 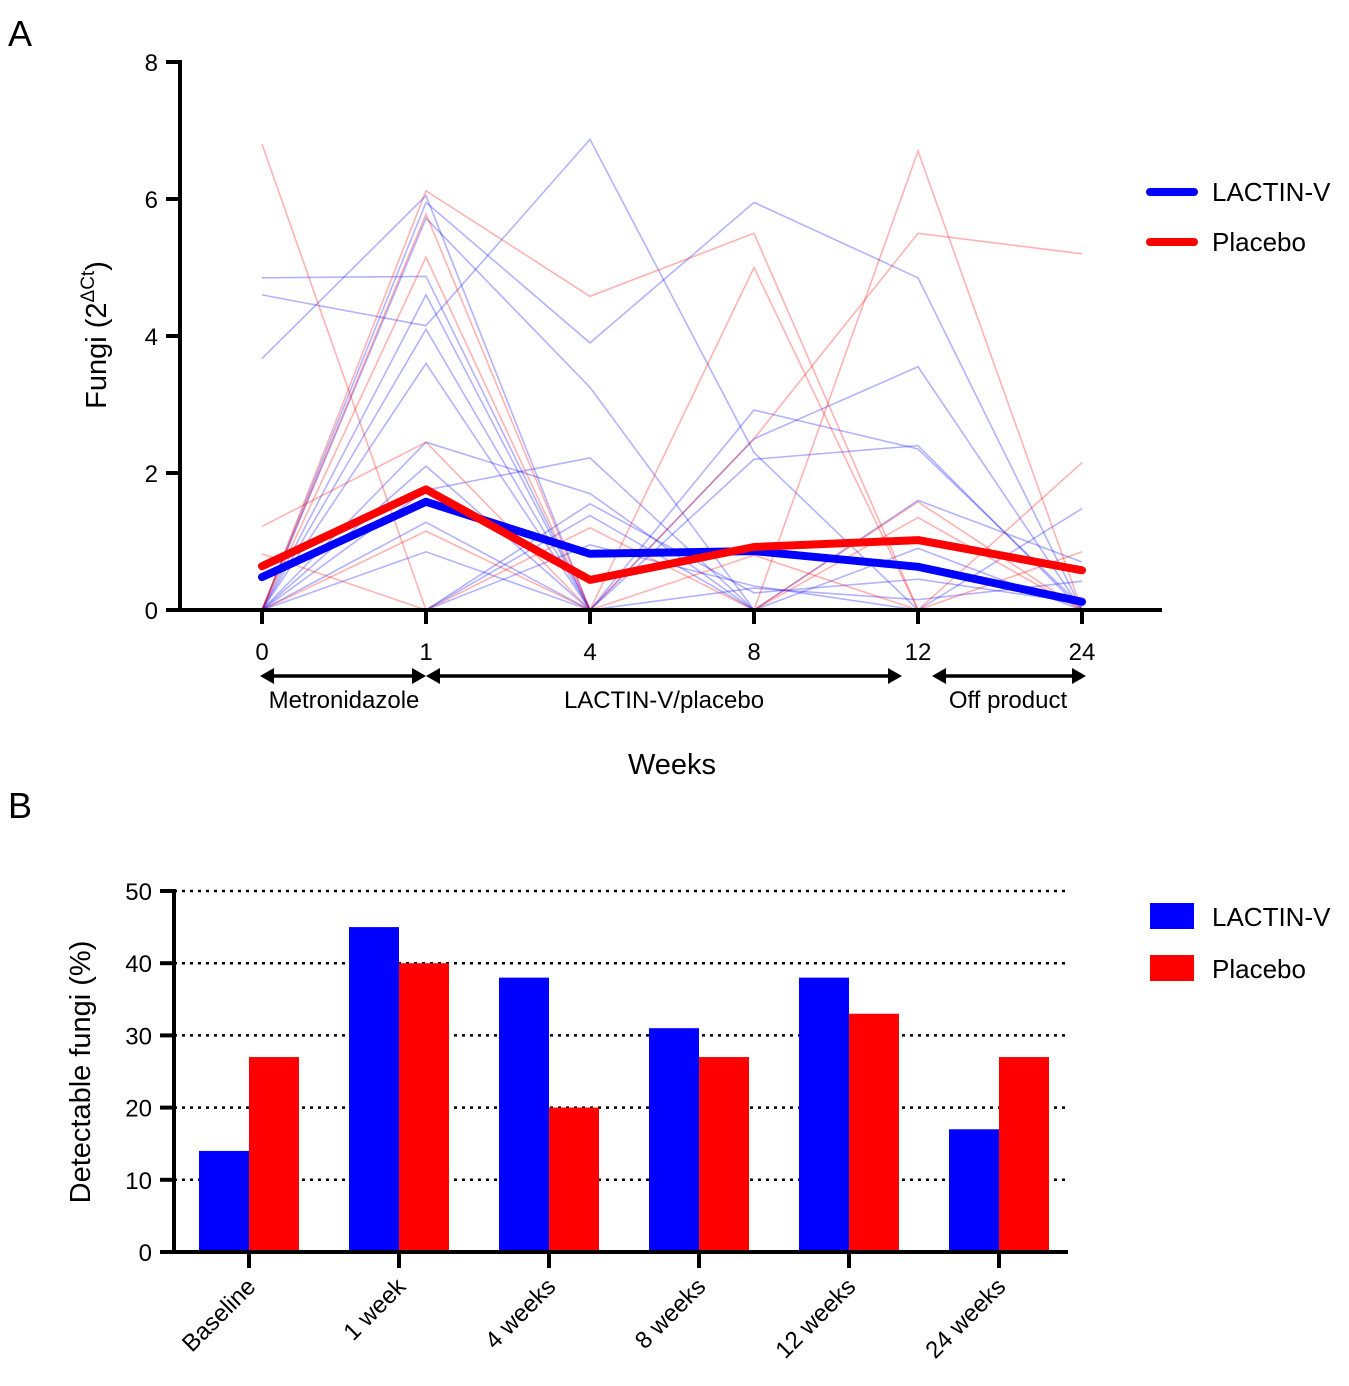 What do you see at coordinates (724, 1154) in the screenshot?
I see `bar-placebo-8-weeks` at bounding box center [724, 1154].